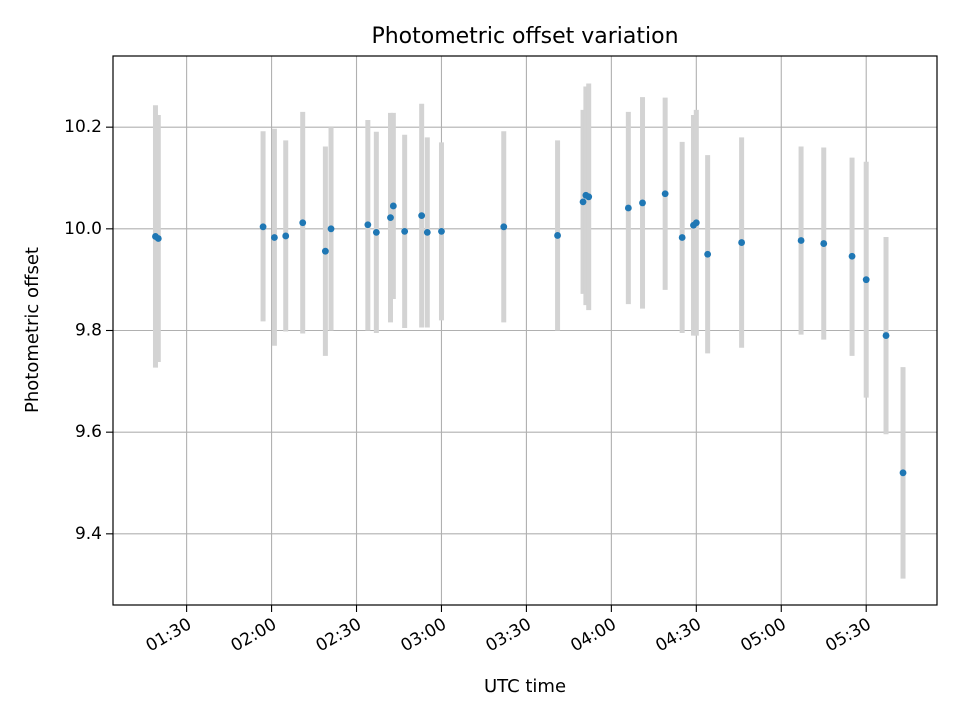 Image resolution: width=960 pixels, height=720 pixels. I want to click on y-tick-label: 9.6, so click(88, 432).